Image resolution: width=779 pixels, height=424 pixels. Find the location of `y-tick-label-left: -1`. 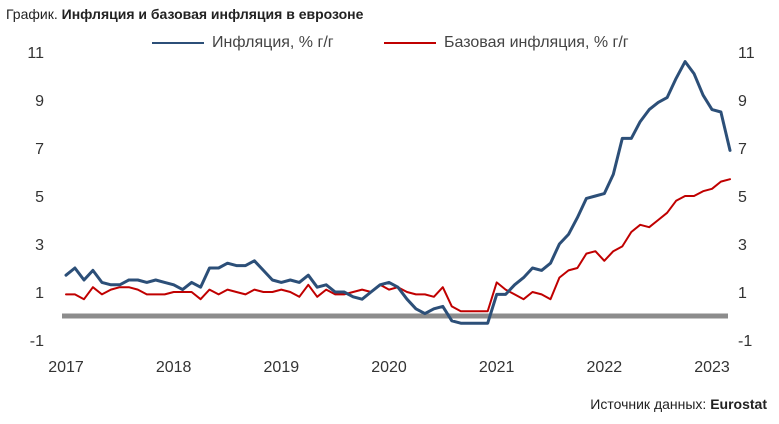

y-tick-label-left: -1 is located at coordinates (37, 341).